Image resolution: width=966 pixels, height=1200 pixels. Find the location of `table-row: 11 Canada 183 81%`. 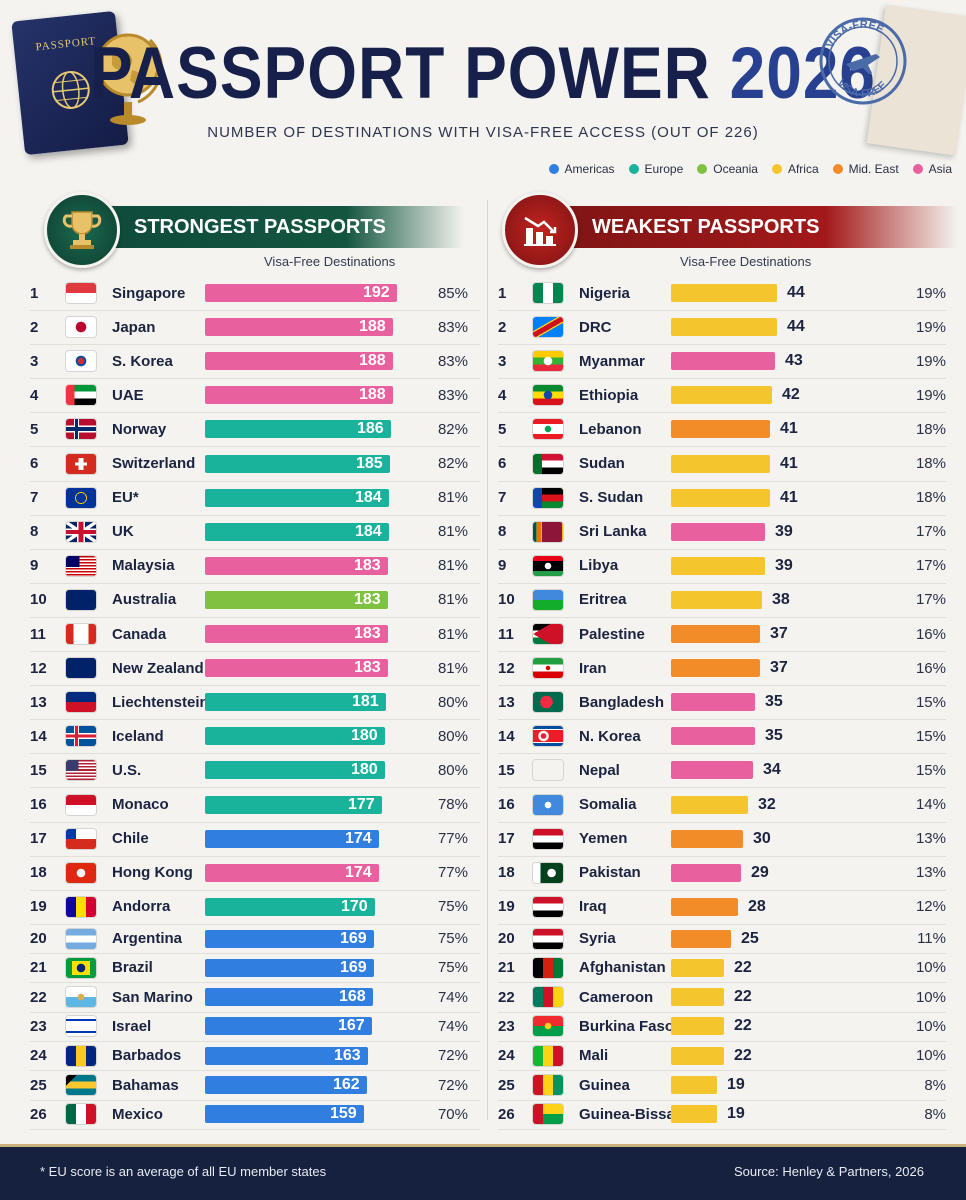

table-row: 11 Canada 183 81% is located at coordinates (255, 635).